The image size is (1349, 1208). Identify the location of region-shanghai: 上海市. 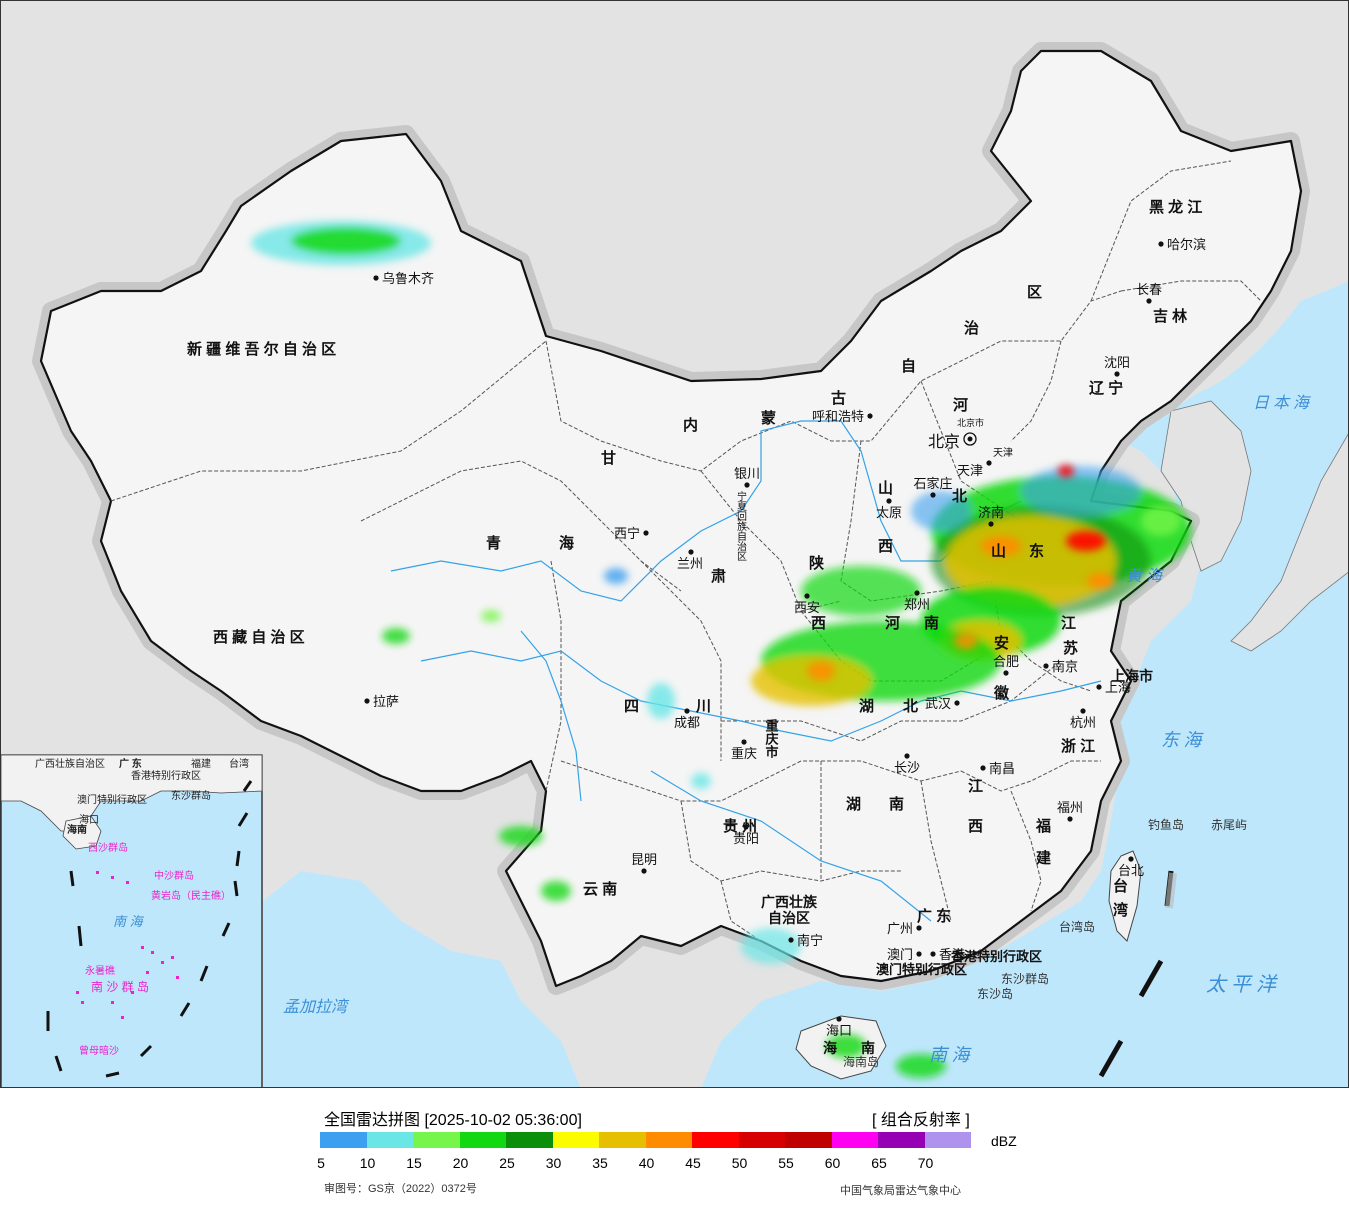
(1132, 676).